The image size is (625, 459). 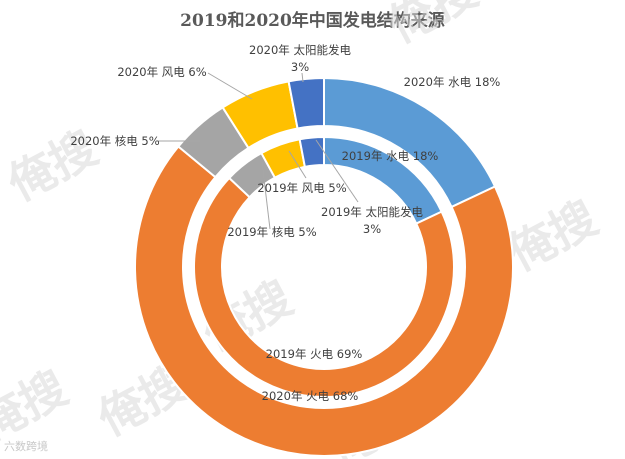 What do you see at coordinates (312, 21) in the screenshot?
I see `chart-title: 2019和2020年中国发电结构来源` at bounding box center [312, 21].